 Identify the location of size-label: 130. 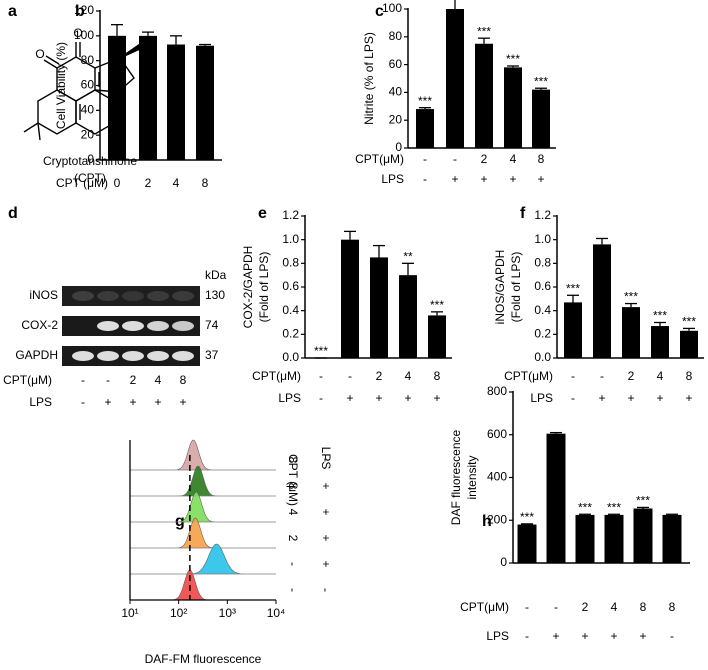
(215, 295).